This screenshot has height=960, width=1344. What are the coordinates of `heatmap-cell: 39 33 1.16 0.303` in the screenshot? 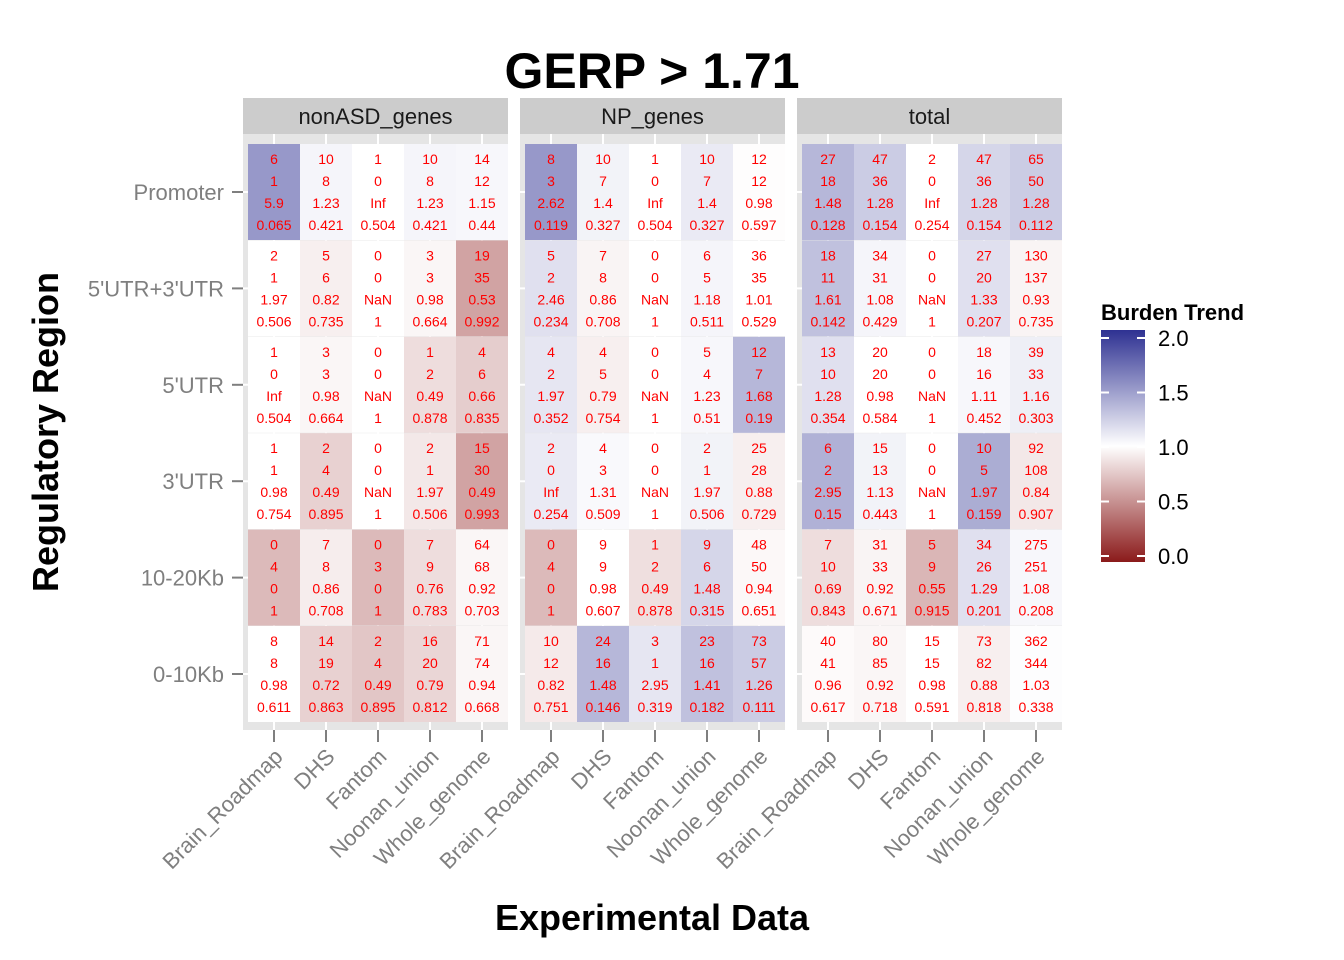 It's located at (1036, 384).